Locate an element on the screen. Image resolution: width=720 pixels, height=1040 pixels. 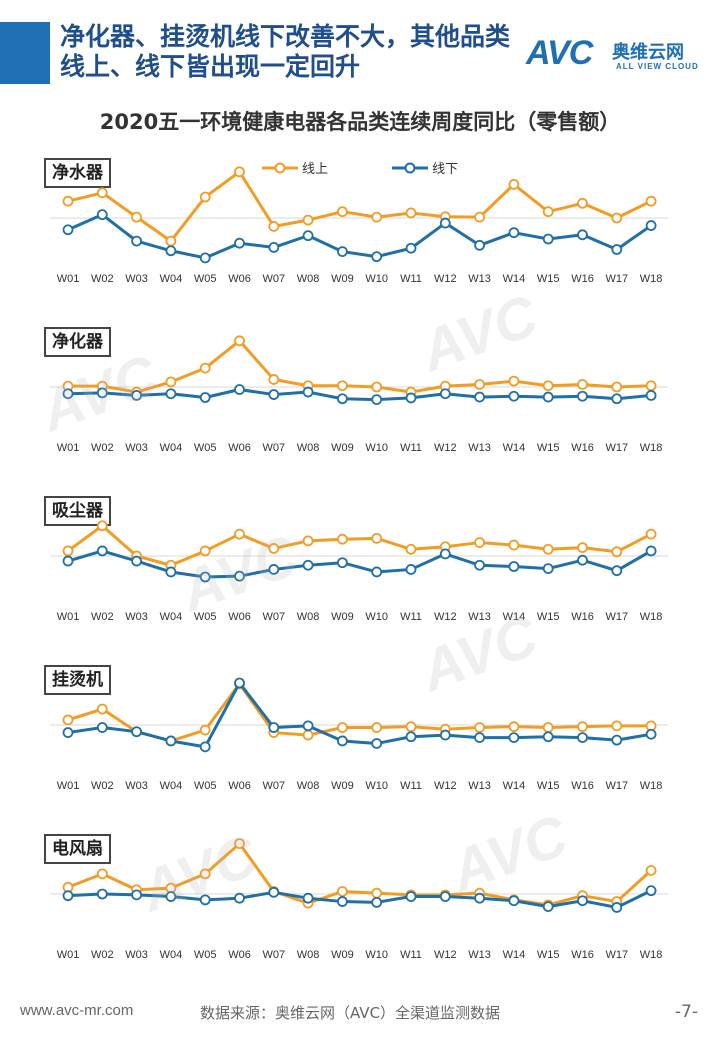
panel-title: 电风扇 is located at coordinates (77, 849).